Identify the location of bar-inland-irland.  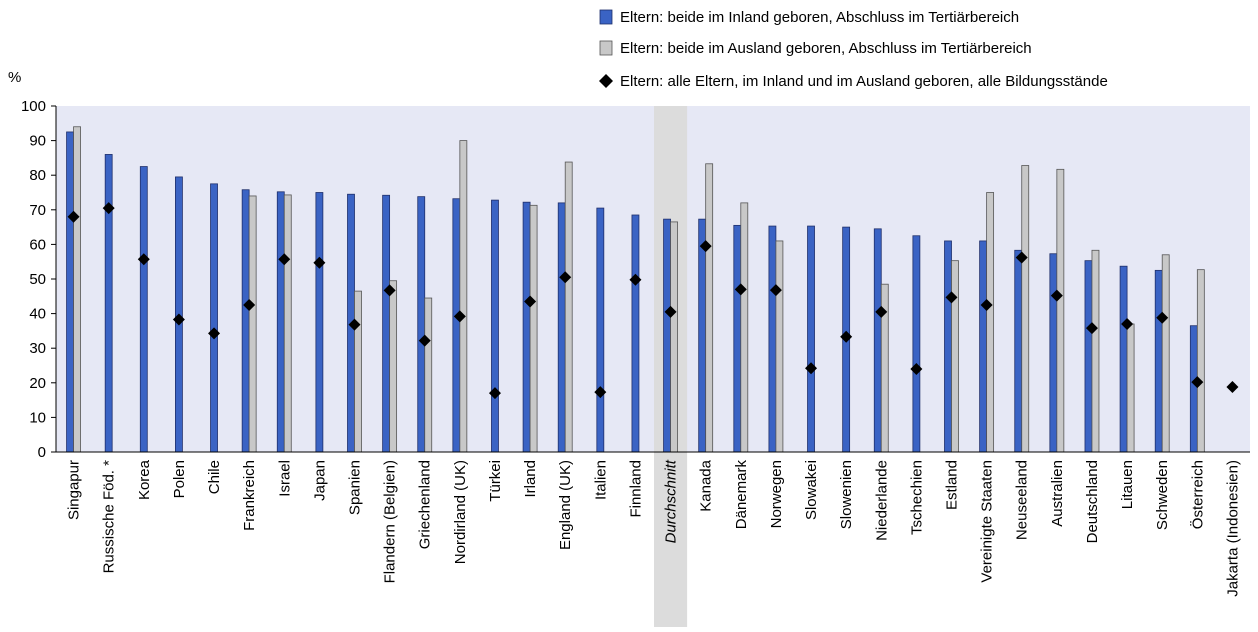
(526, 327).